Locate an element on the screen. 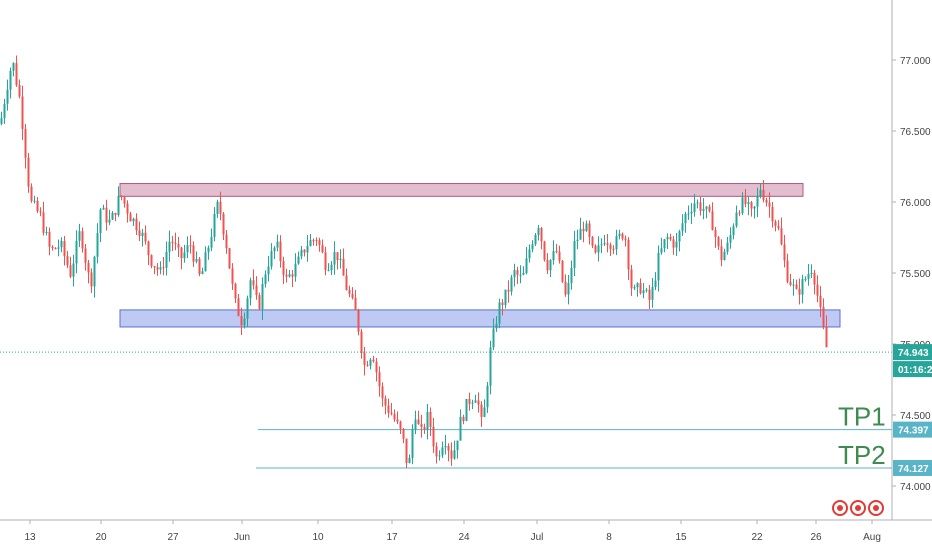 Image resolution: width=932 pixels, height=555 pixels. time-tick-label: 10 is located at coordinates (318, 537).